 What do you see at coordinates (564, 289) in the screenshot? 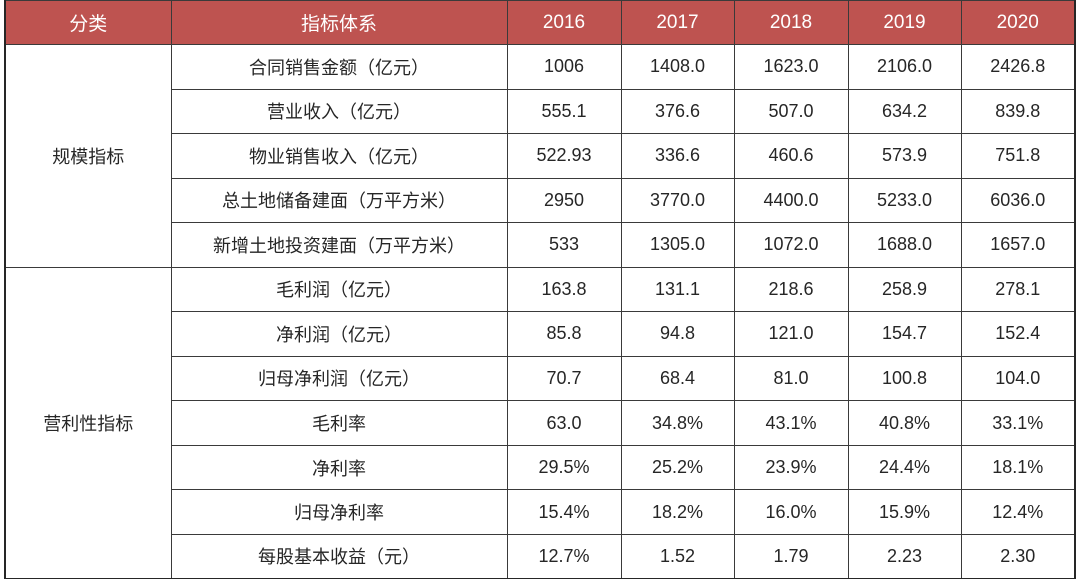
I see `value-cell: 163.8` at bounding box center [564, 289].